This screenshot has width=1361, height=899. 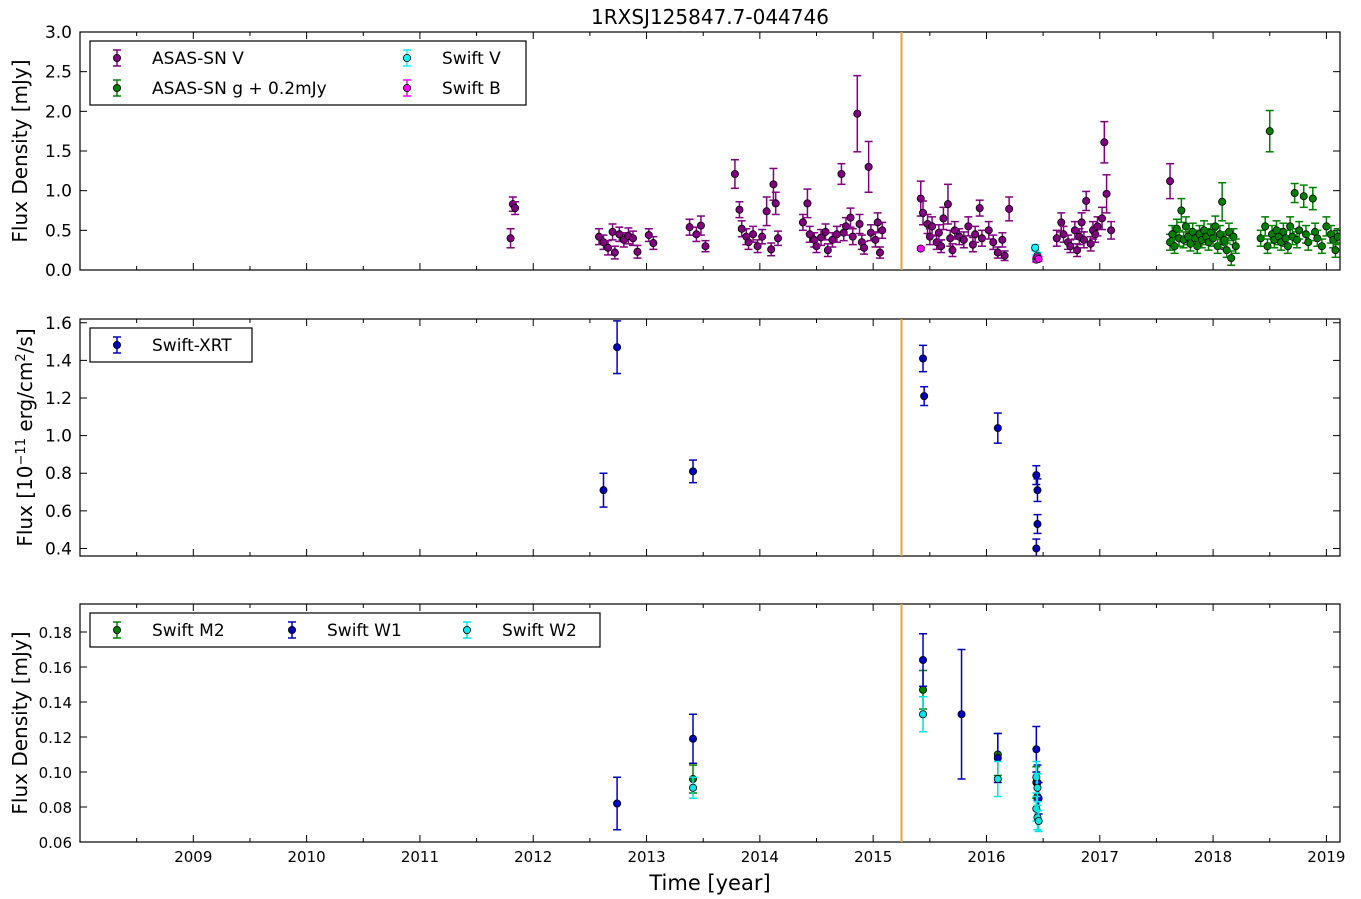 What do you see at coordinates (471, 59) in the screenshot?
I see `legend-label: Swift V` at bounding box center [471, 59].